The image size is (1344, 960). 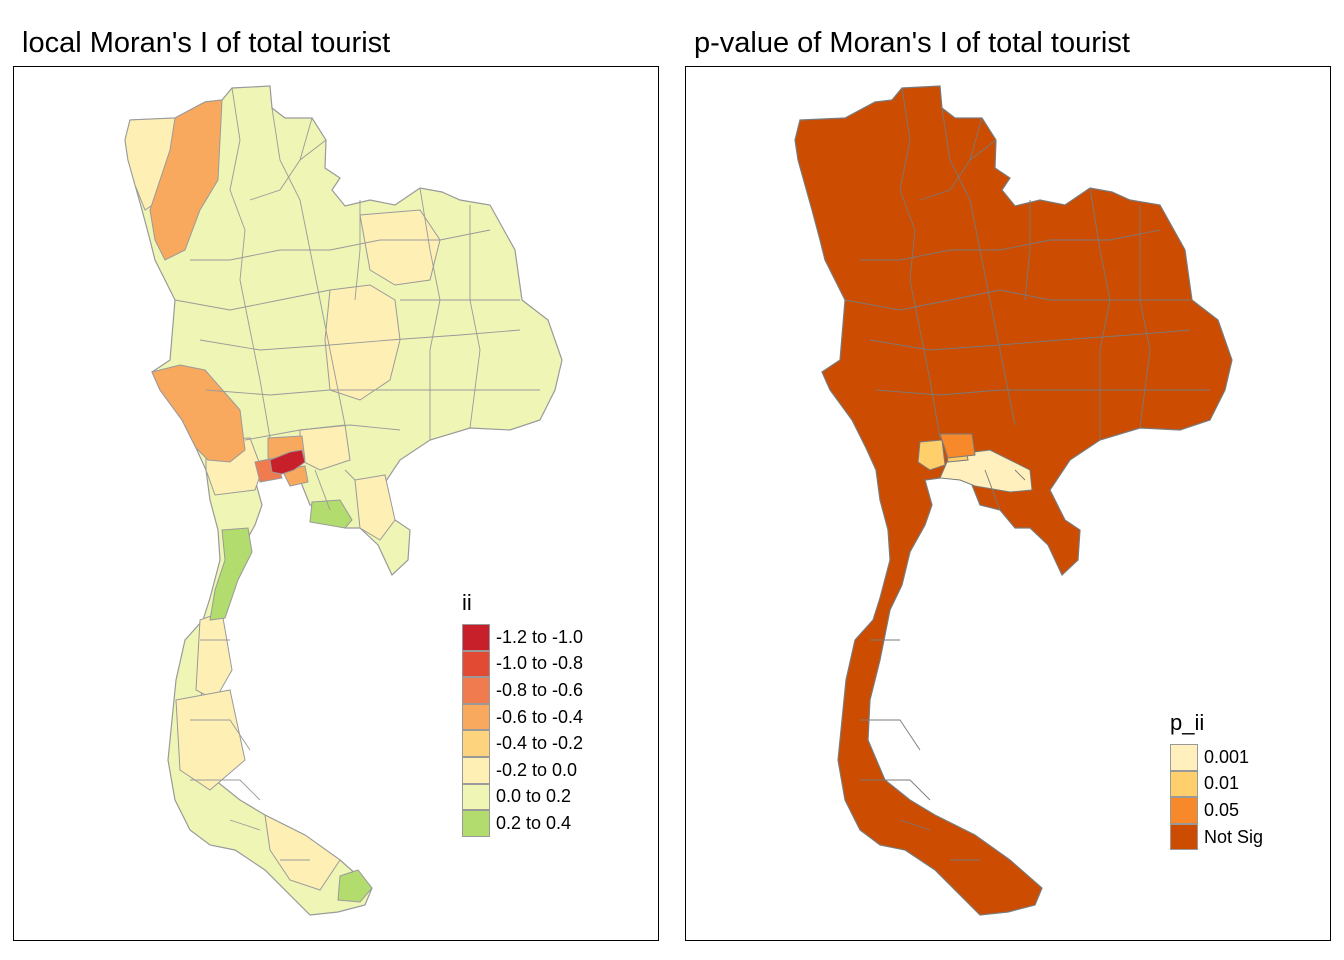 What do you see at coordinates (231, 574) in the screenshot?
I see `region-prachuap` at bounding box center [231, 574].